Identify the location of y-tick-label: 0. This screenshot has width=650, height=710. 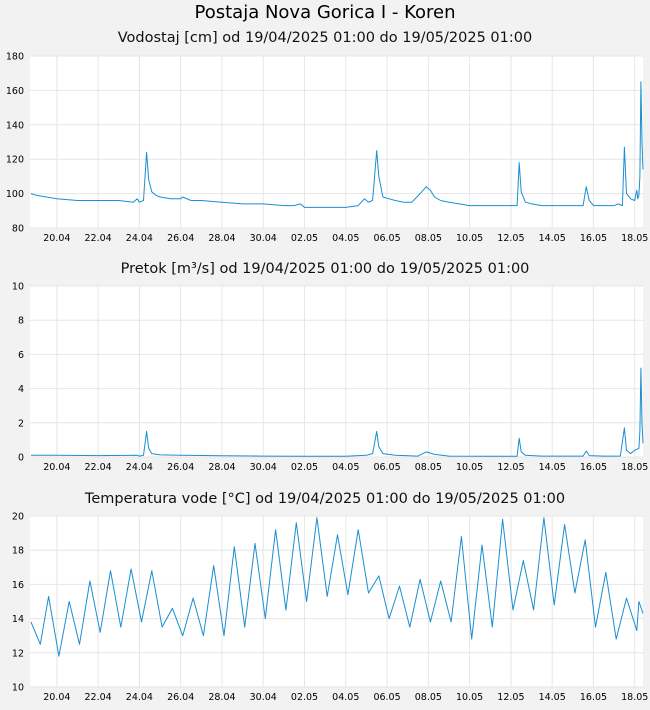
(21, 458).